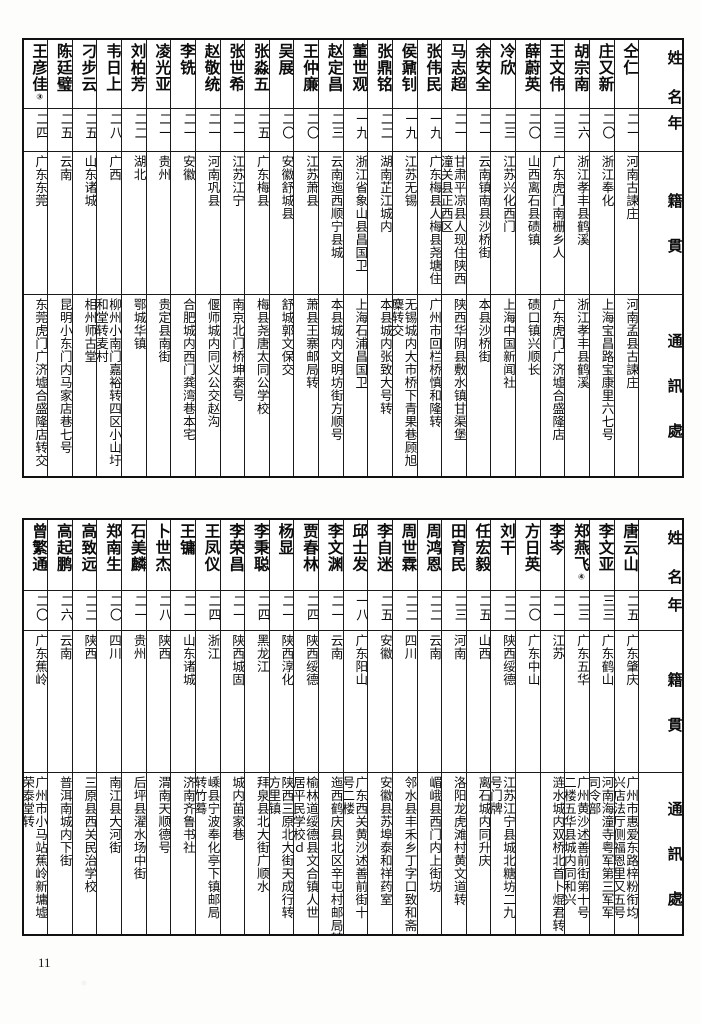  I want to click on native-place-text: 甘肃平凉县人现住陕西潼关县正西区, so click(454, 220).